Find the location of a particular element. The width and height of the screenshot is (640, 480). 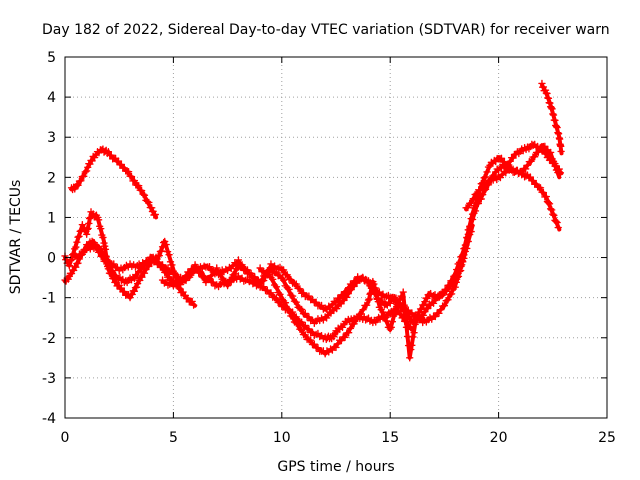

x-tick-label: 20 is located at coordinates (499, 438).